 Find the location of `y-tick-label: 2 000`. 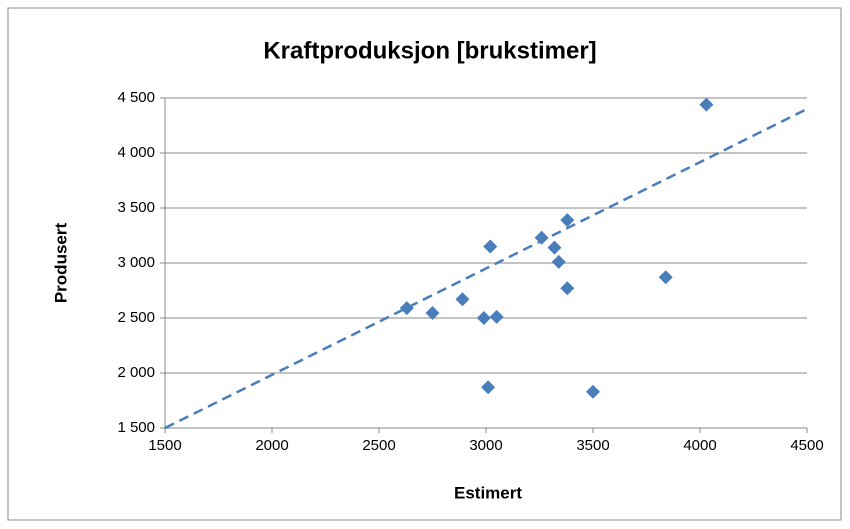

y-tick-label: 2 000 is located at coordinates (136, 372).